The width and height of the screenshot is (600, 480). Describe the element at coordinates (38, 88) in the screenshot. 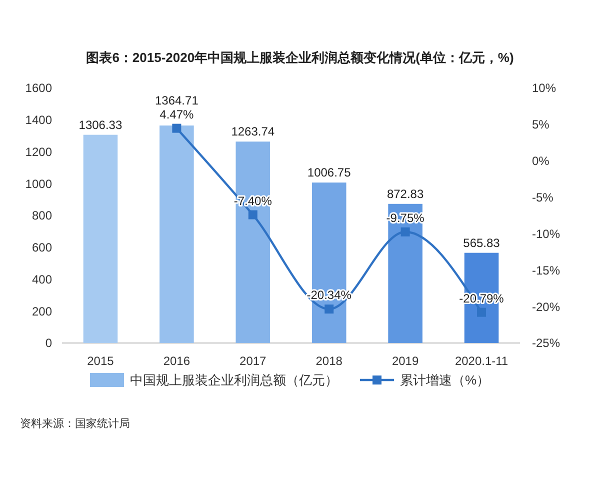

I see `y-tick-label: 1600` at that location.